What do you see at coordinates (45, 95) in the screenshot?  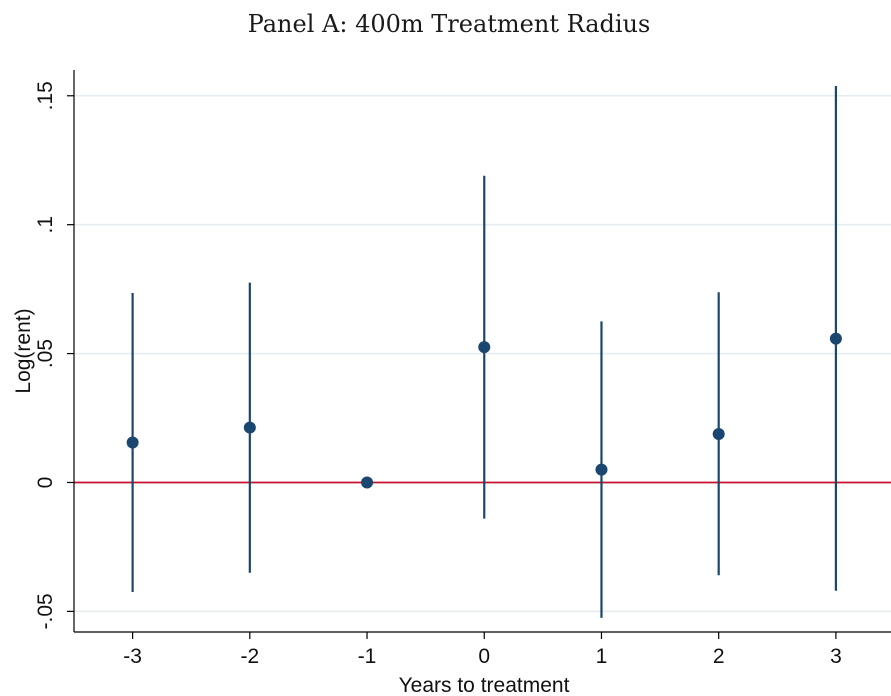 I see `y-tick-label: .15` at bounding box center [45, 95].